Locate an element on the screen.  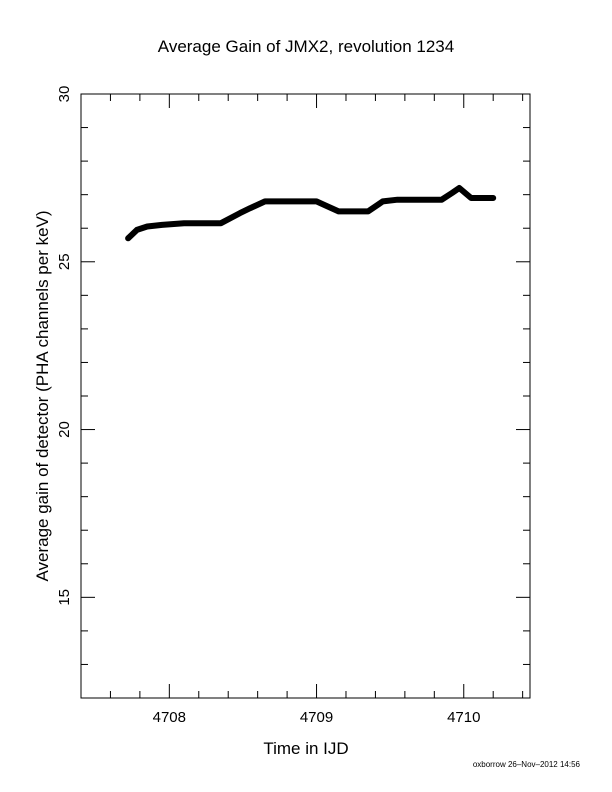
y-tick-label: 15 is located at coordinates (64, 597).